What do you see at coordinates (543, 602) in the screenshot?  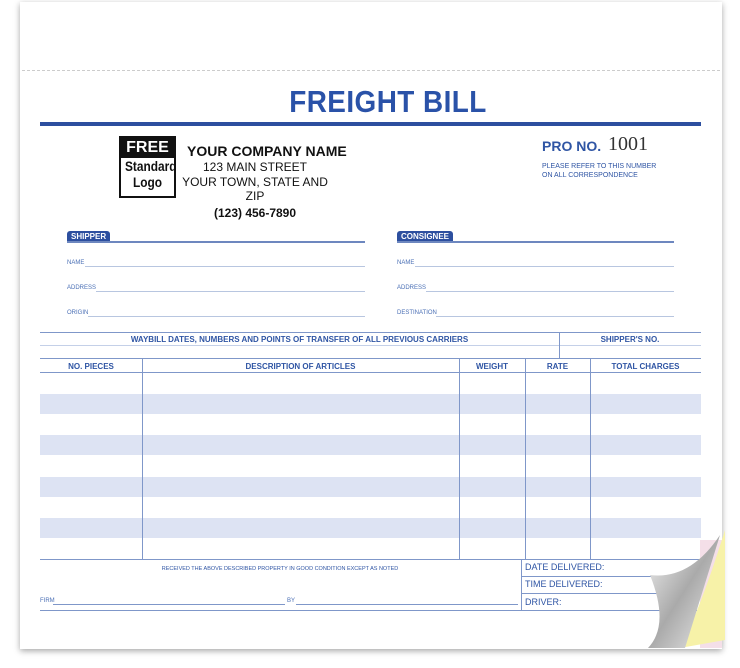 I see `driver-label: DRIVER:` at bounding box center [543, 602].